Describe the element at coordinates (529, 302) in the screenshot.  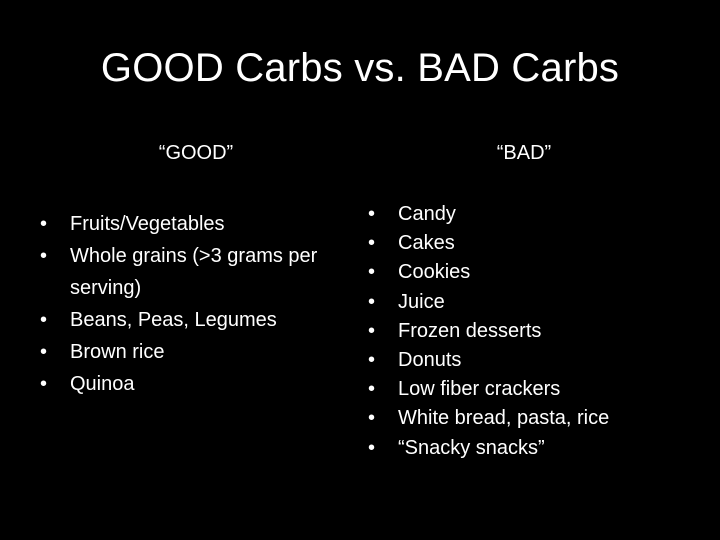
I see `list-item: • Juice` at that location.